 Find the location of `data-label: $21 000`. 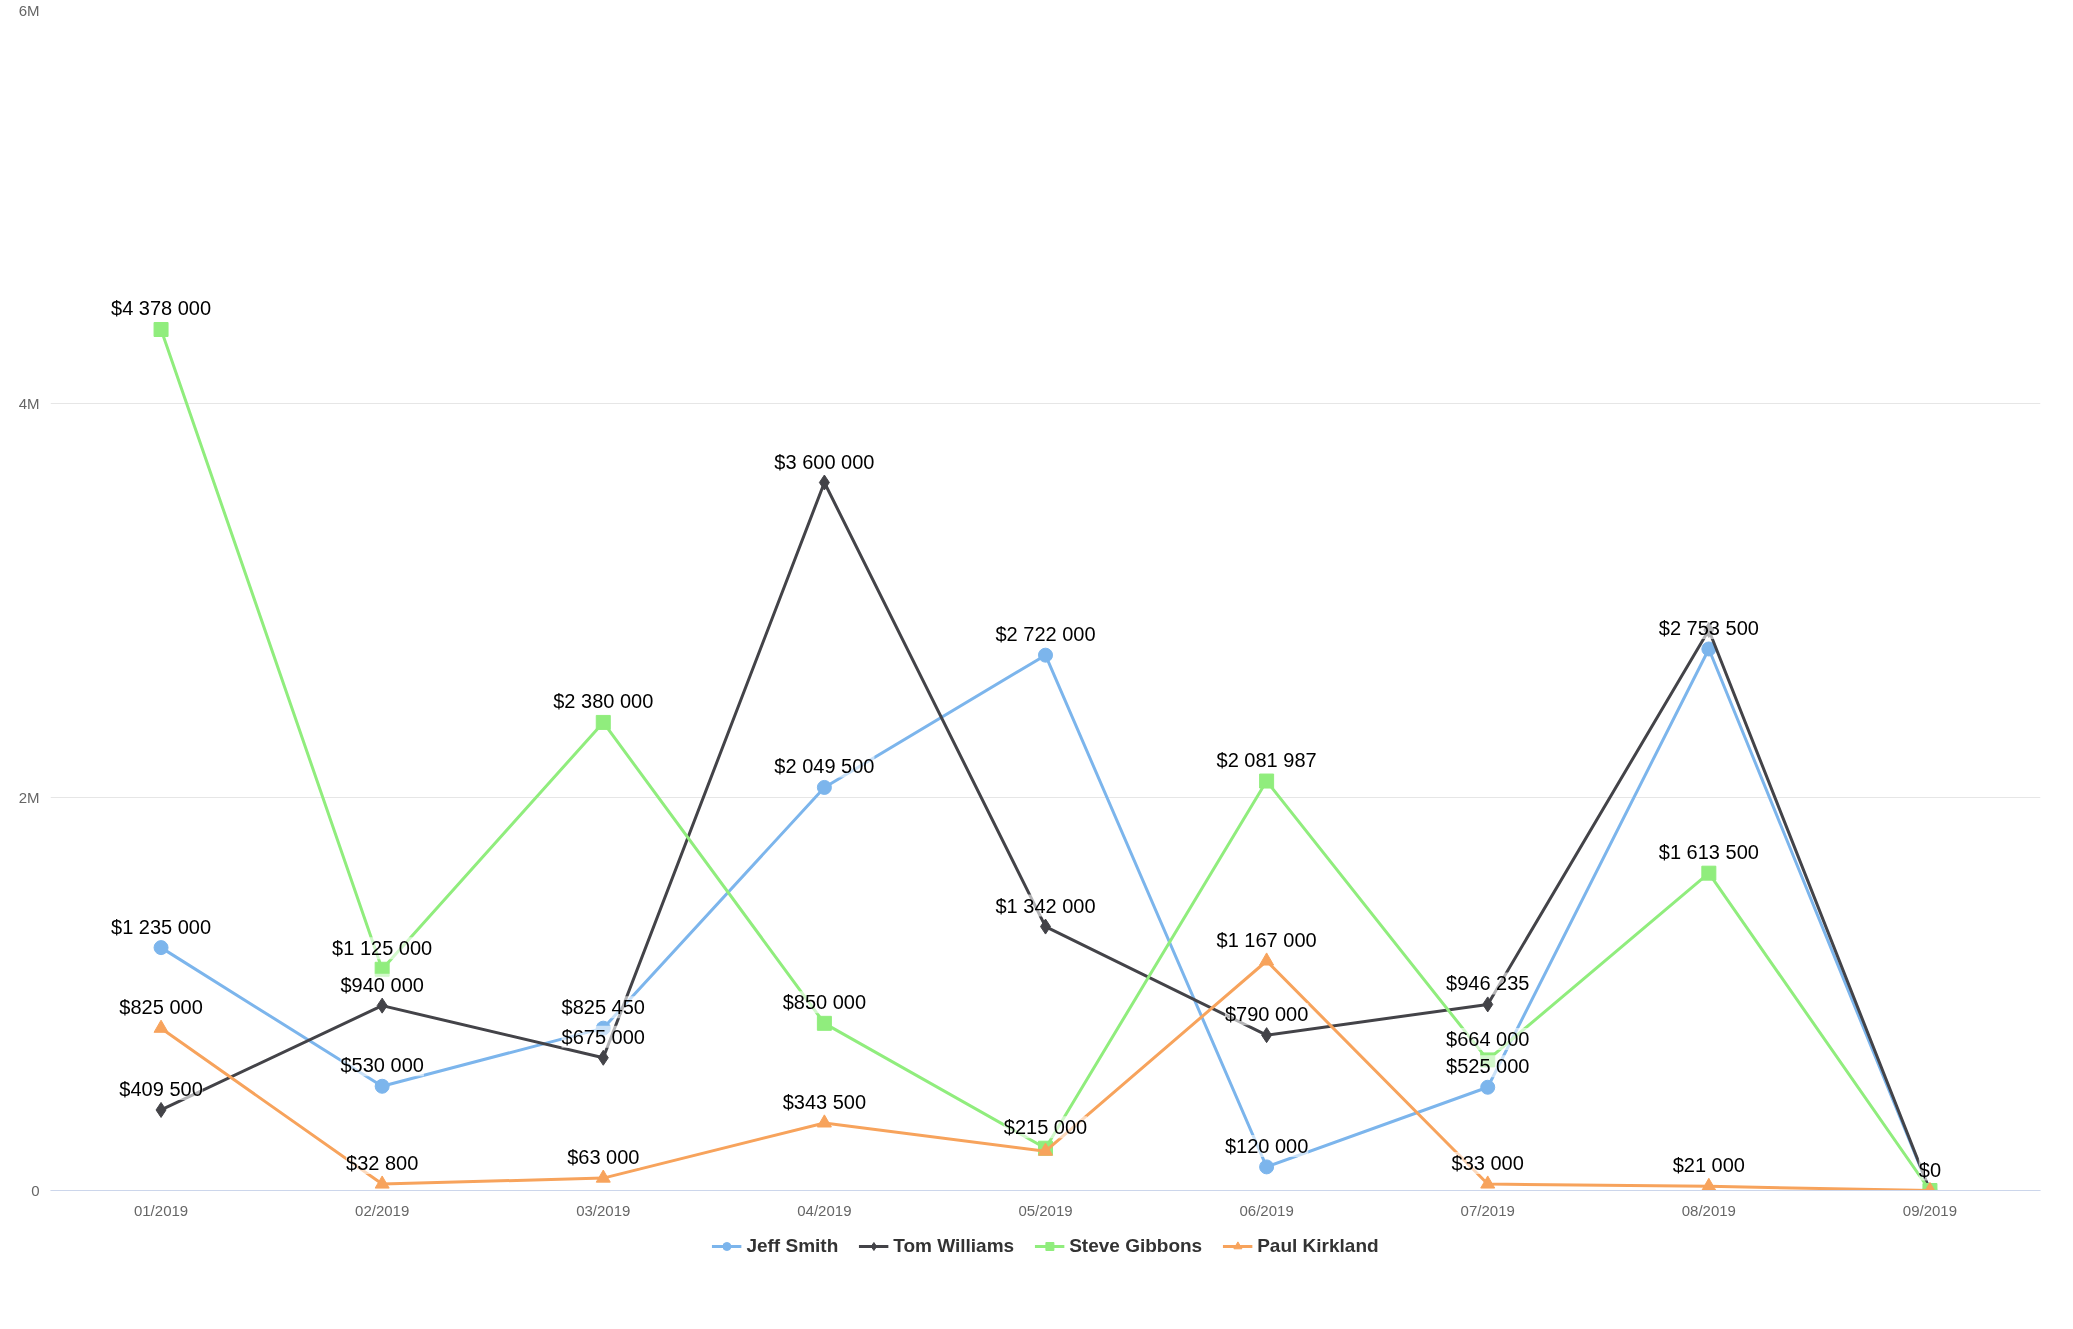

data-label: $21 000 is located at coordinates (1708, 1165).